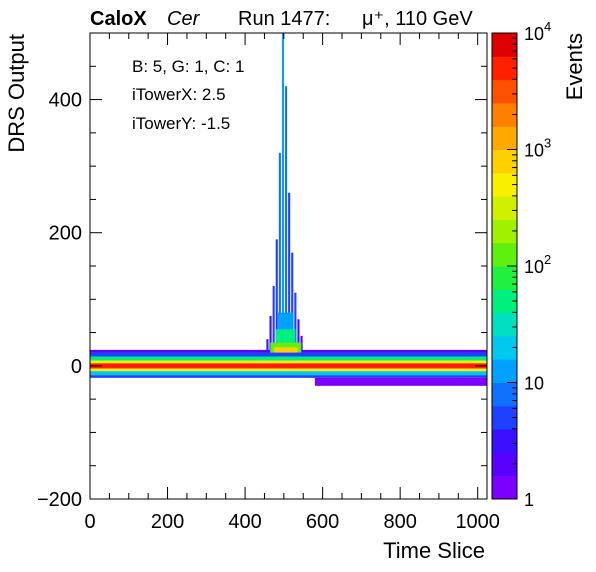 The width and height of the screenshot is (596, 572). I want to click on y-tick-label: −200, so click(59, 500).